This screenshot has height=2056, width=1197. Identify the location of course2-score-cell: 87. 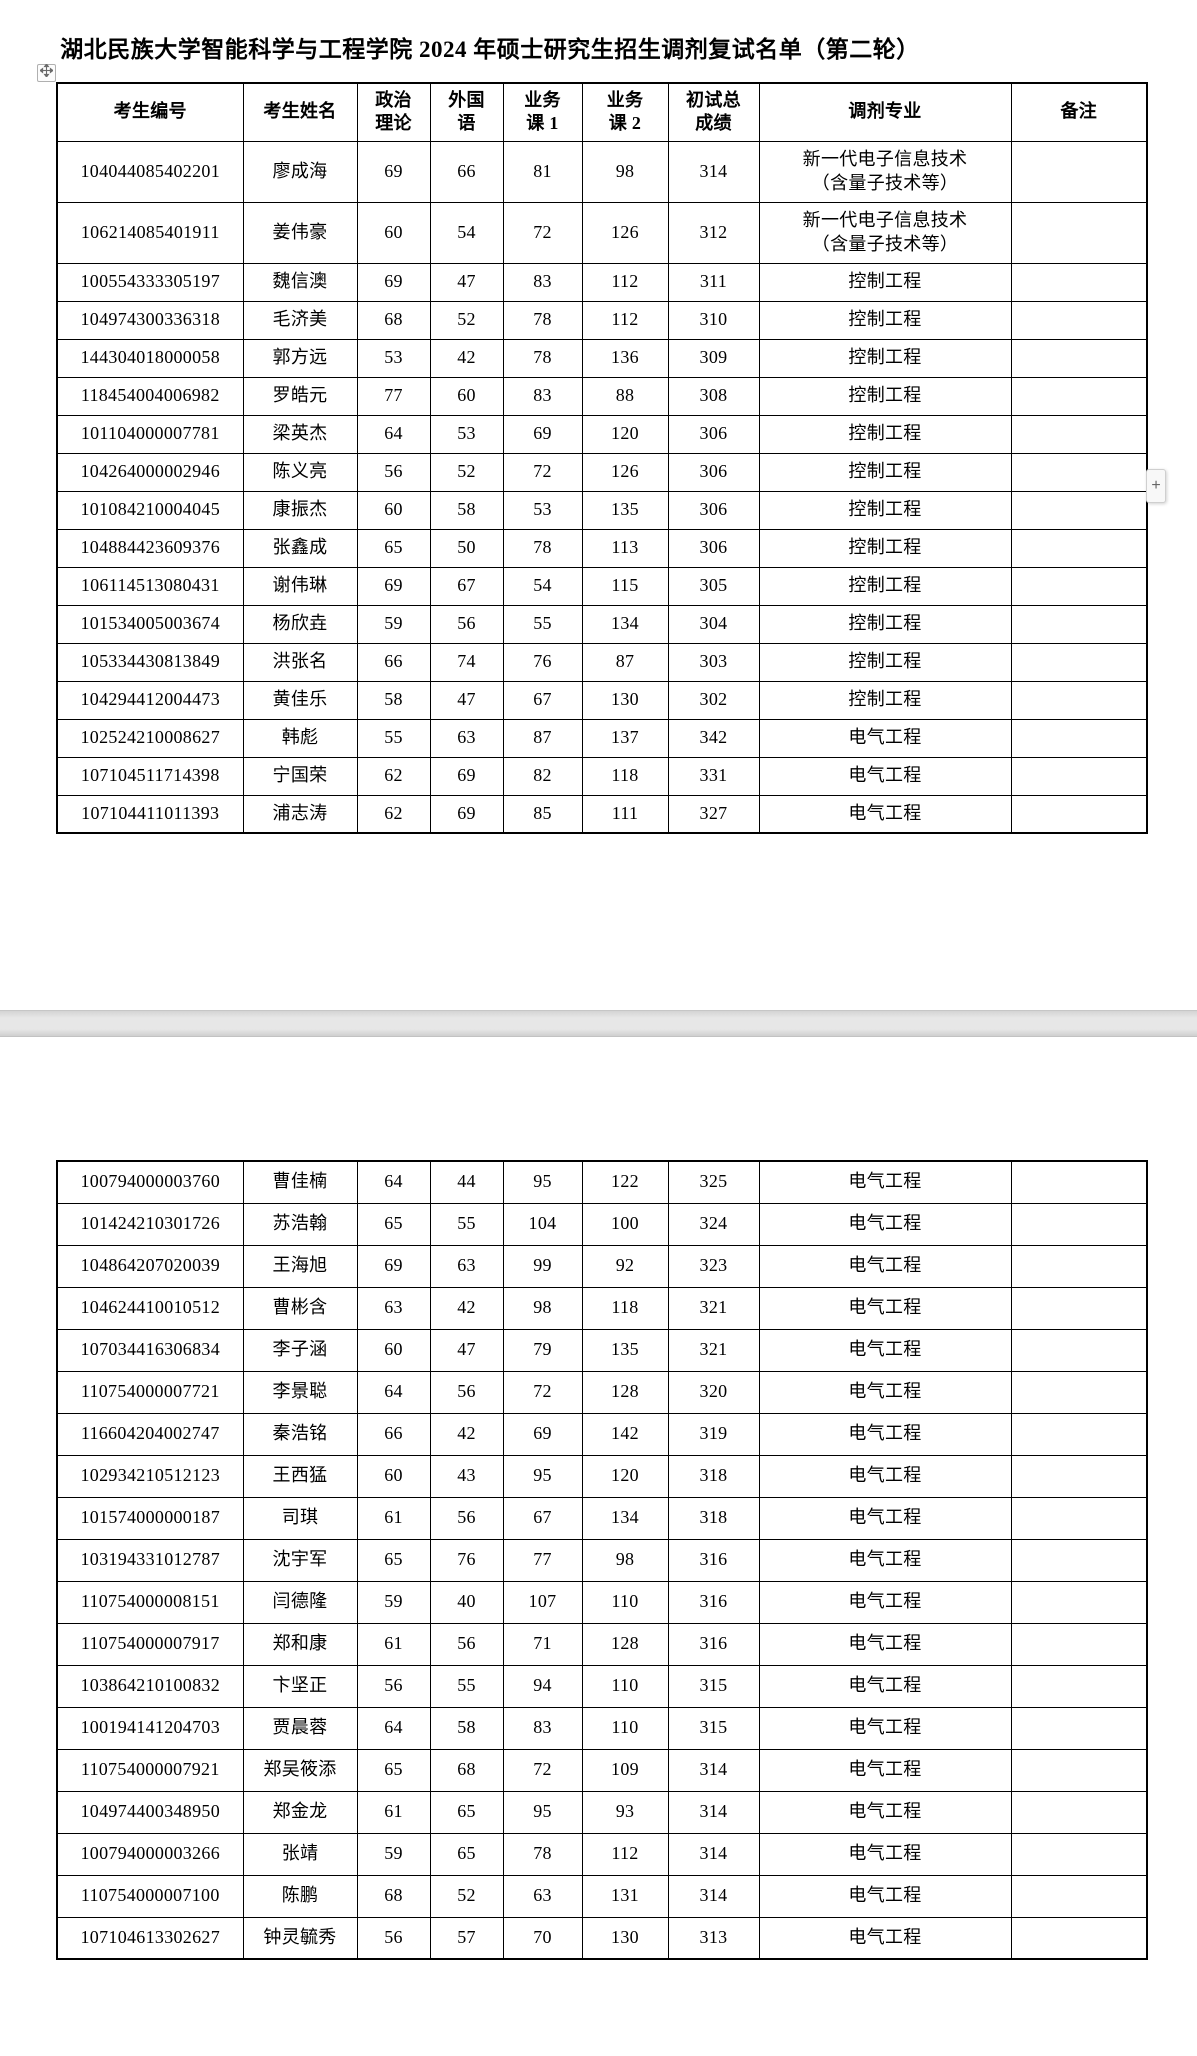
(625, 662).